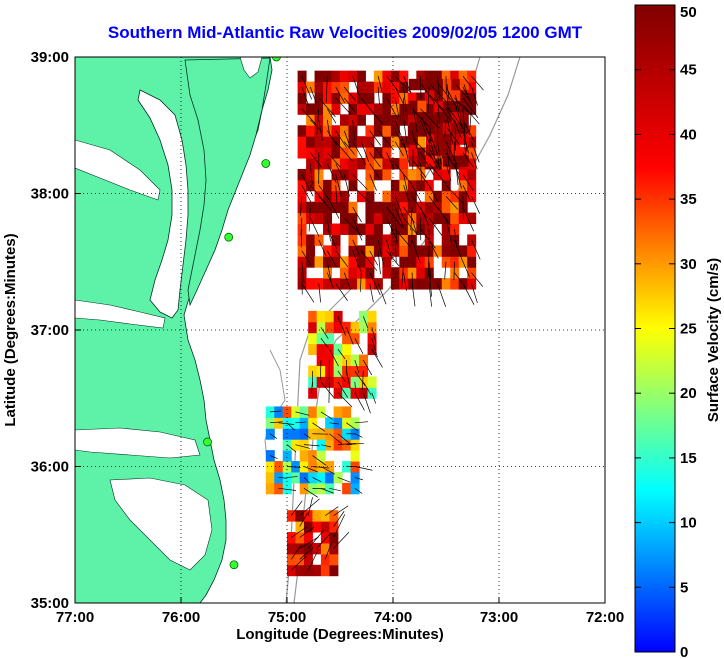 The width and height of the screenshot is (724, 659). What do you see at coordinates (688, 393) in the screenshot?
I see `colorbar-tick-label: 20` at bounding box center [688, 393].